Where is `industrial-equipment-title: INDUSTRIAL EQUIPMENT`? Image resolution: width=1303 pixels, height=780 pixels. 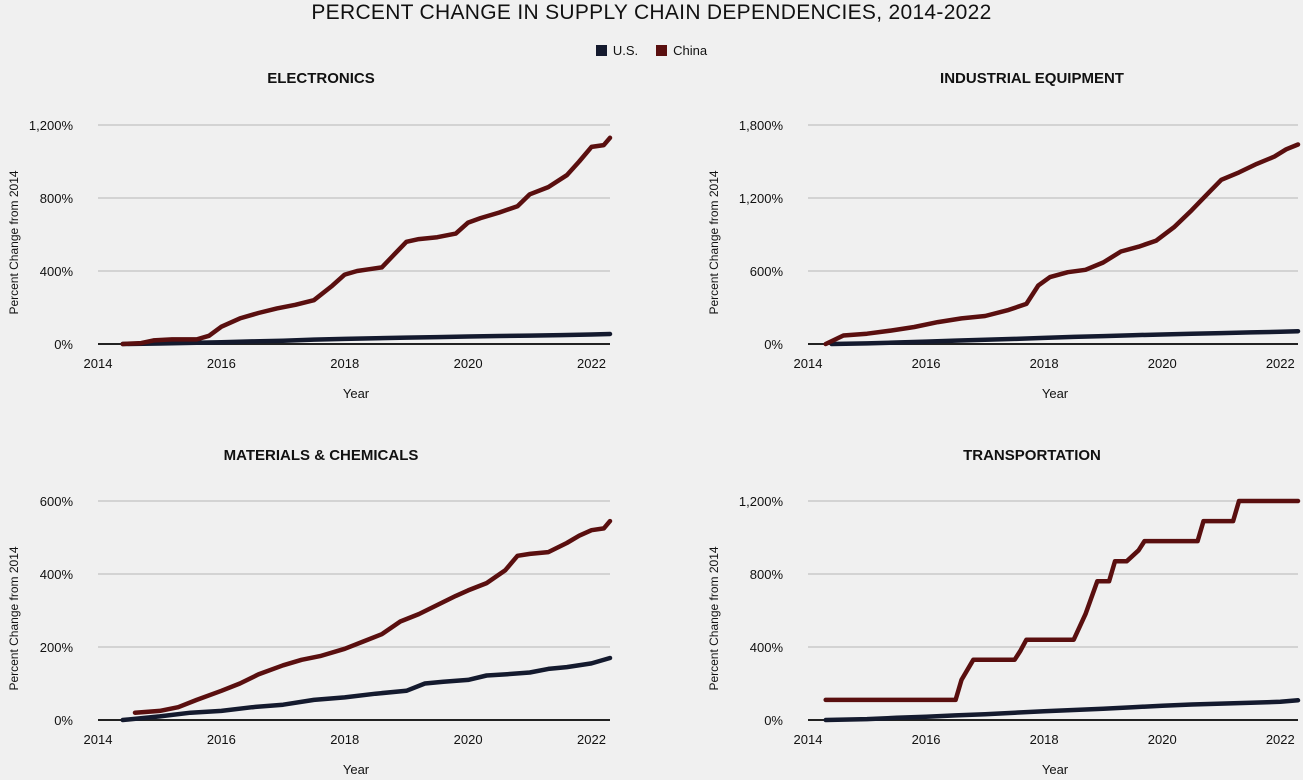
industrial-equipment-title: INDUSTRIAL EQUIPMENT is located at coordinates (1032, 78).